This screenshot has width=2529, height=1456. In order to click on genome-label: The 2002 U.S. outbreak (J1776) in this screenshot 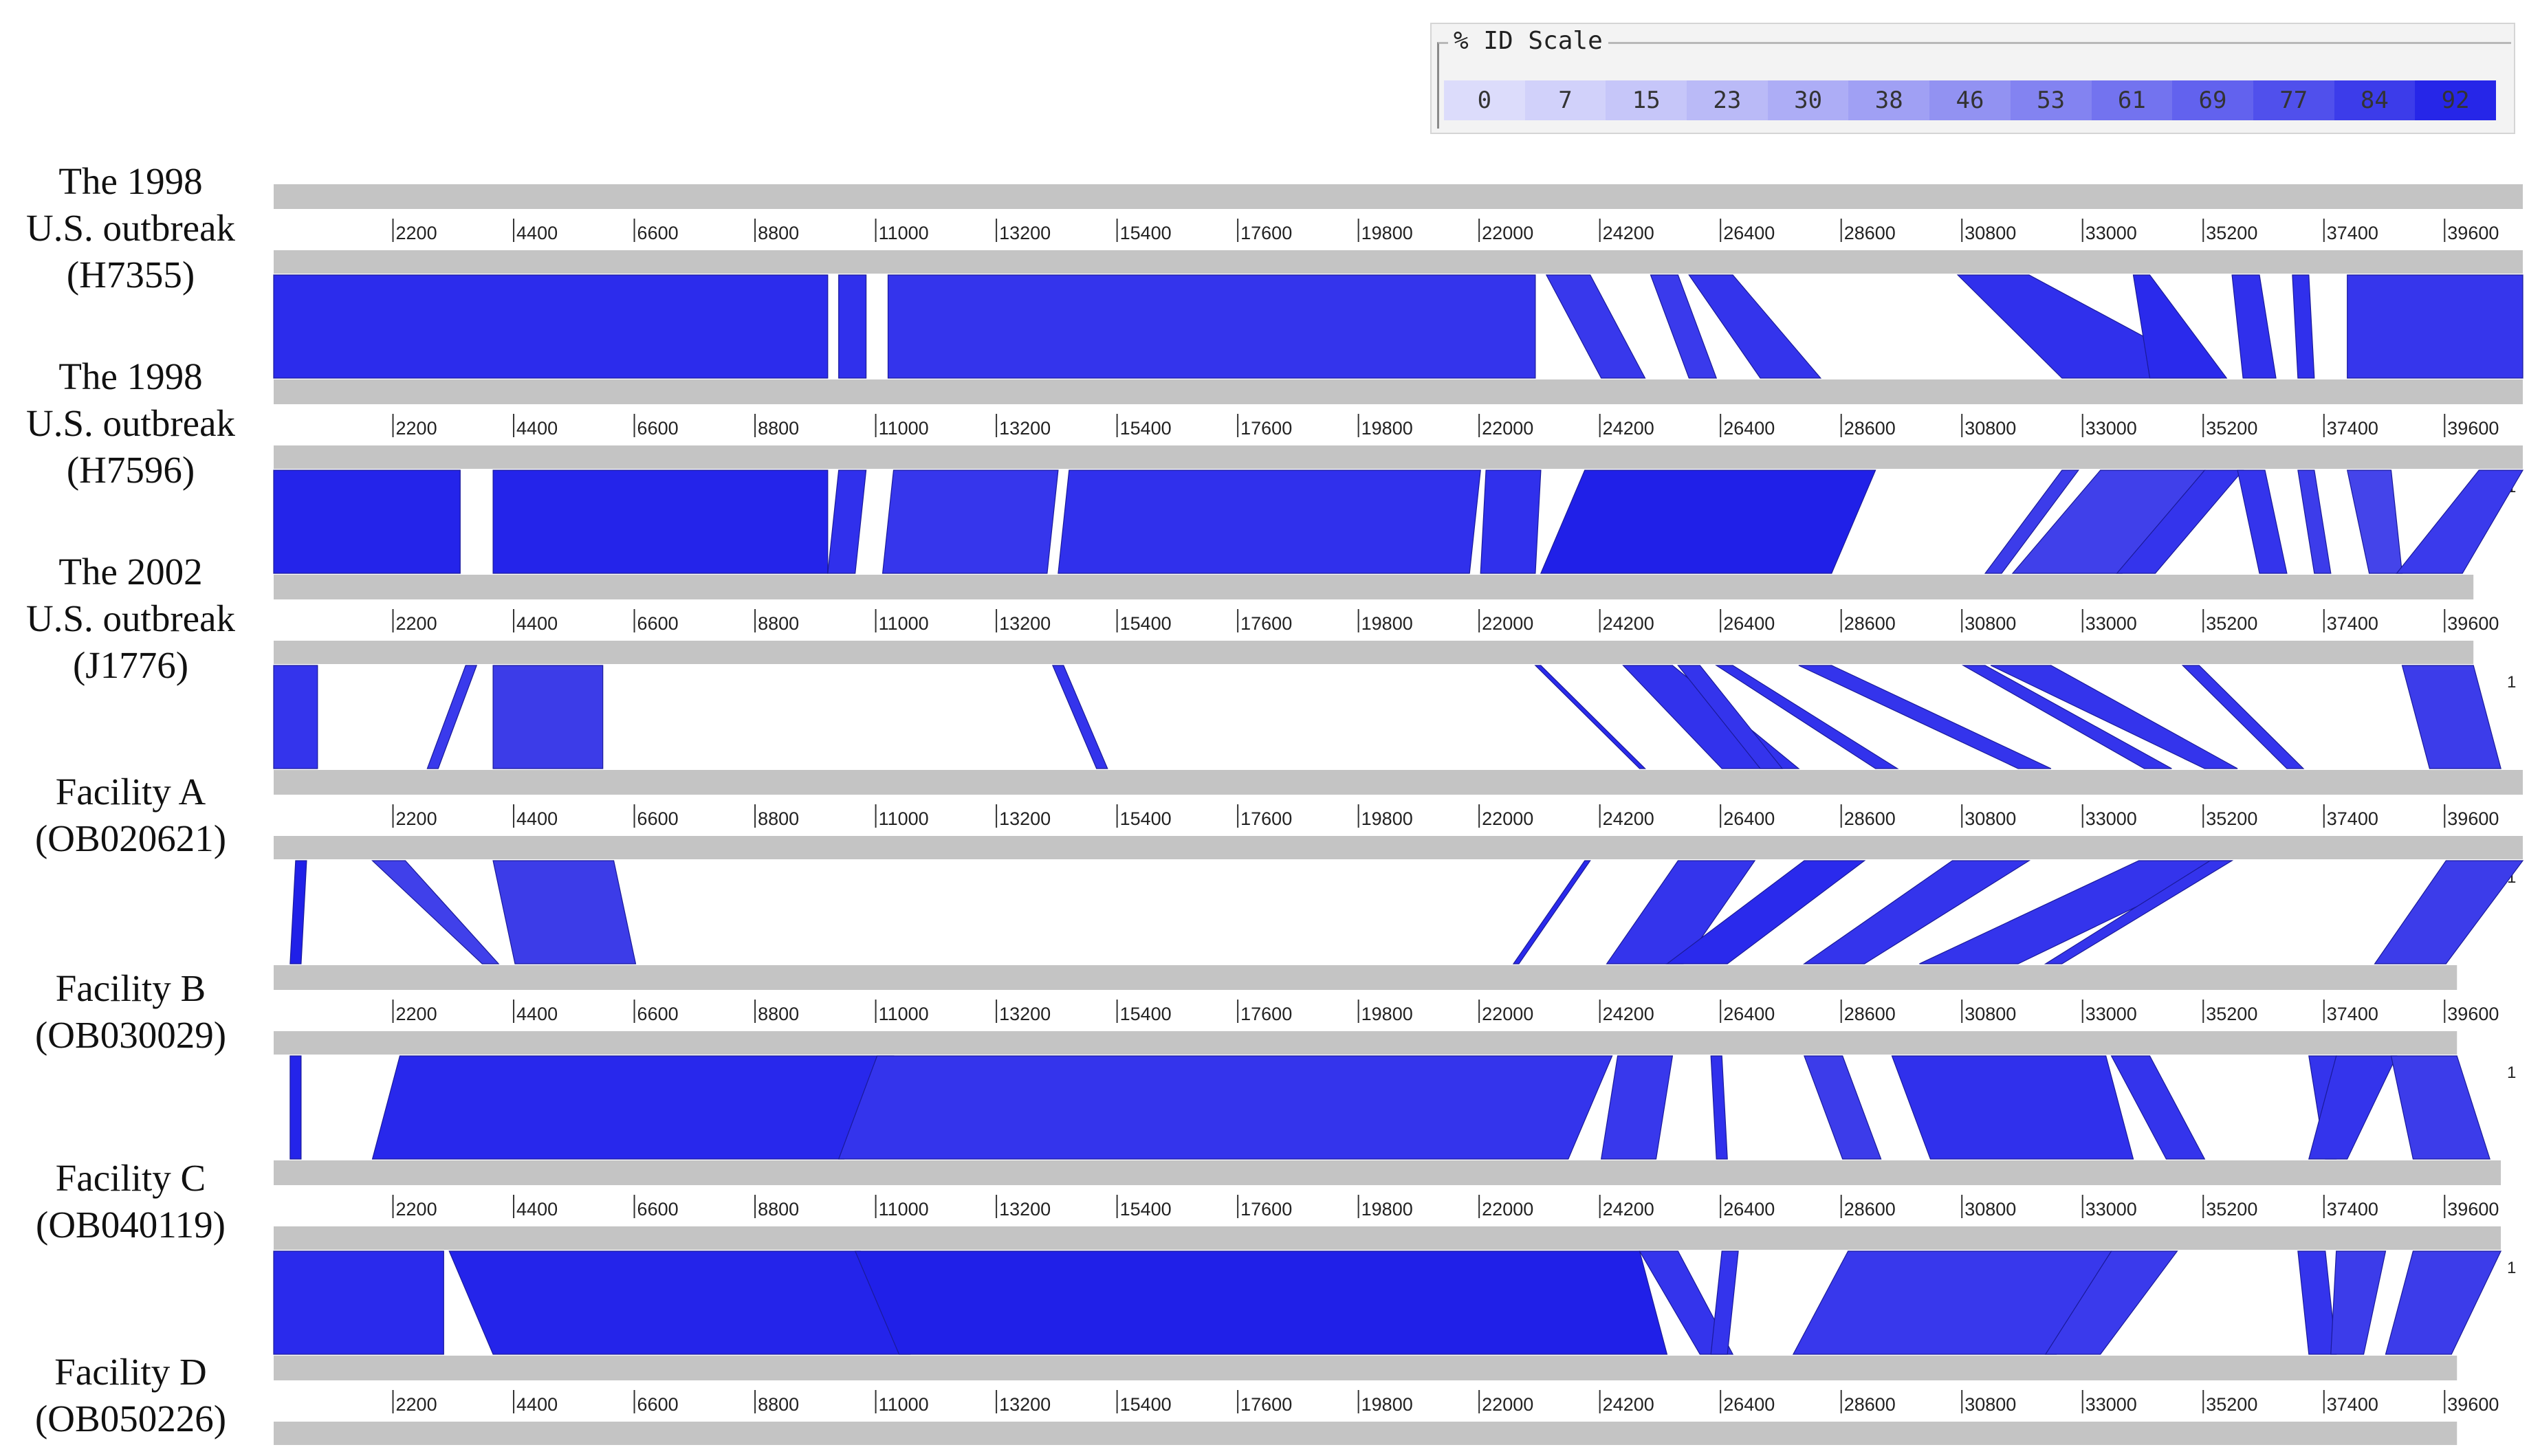, I will do `click(130, 619)`.